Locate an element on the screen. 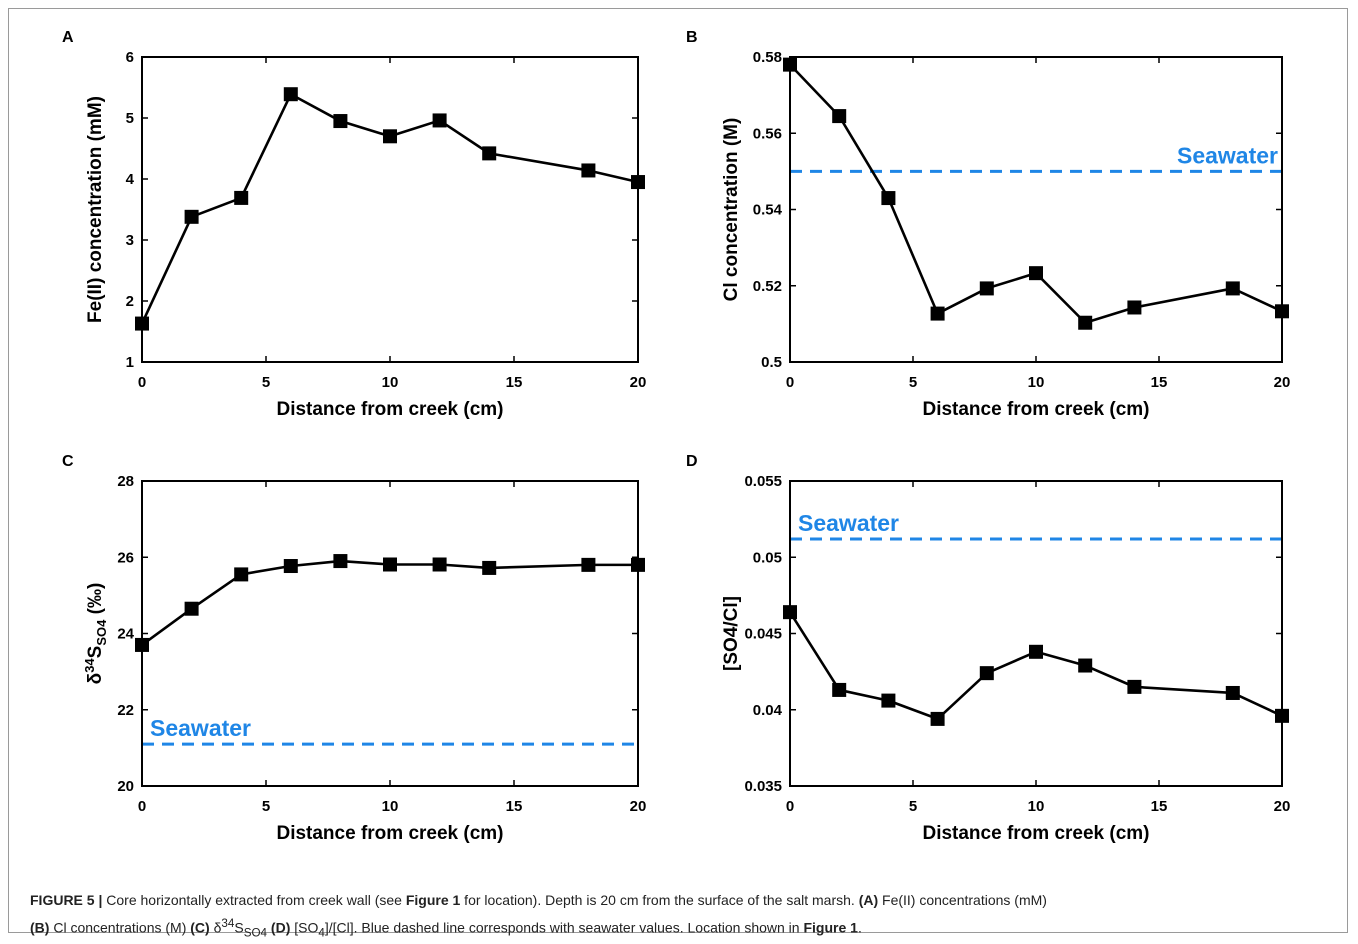 This screenshot has width=1358, height=944. caption-text: S is located at coordinates (239, 927).